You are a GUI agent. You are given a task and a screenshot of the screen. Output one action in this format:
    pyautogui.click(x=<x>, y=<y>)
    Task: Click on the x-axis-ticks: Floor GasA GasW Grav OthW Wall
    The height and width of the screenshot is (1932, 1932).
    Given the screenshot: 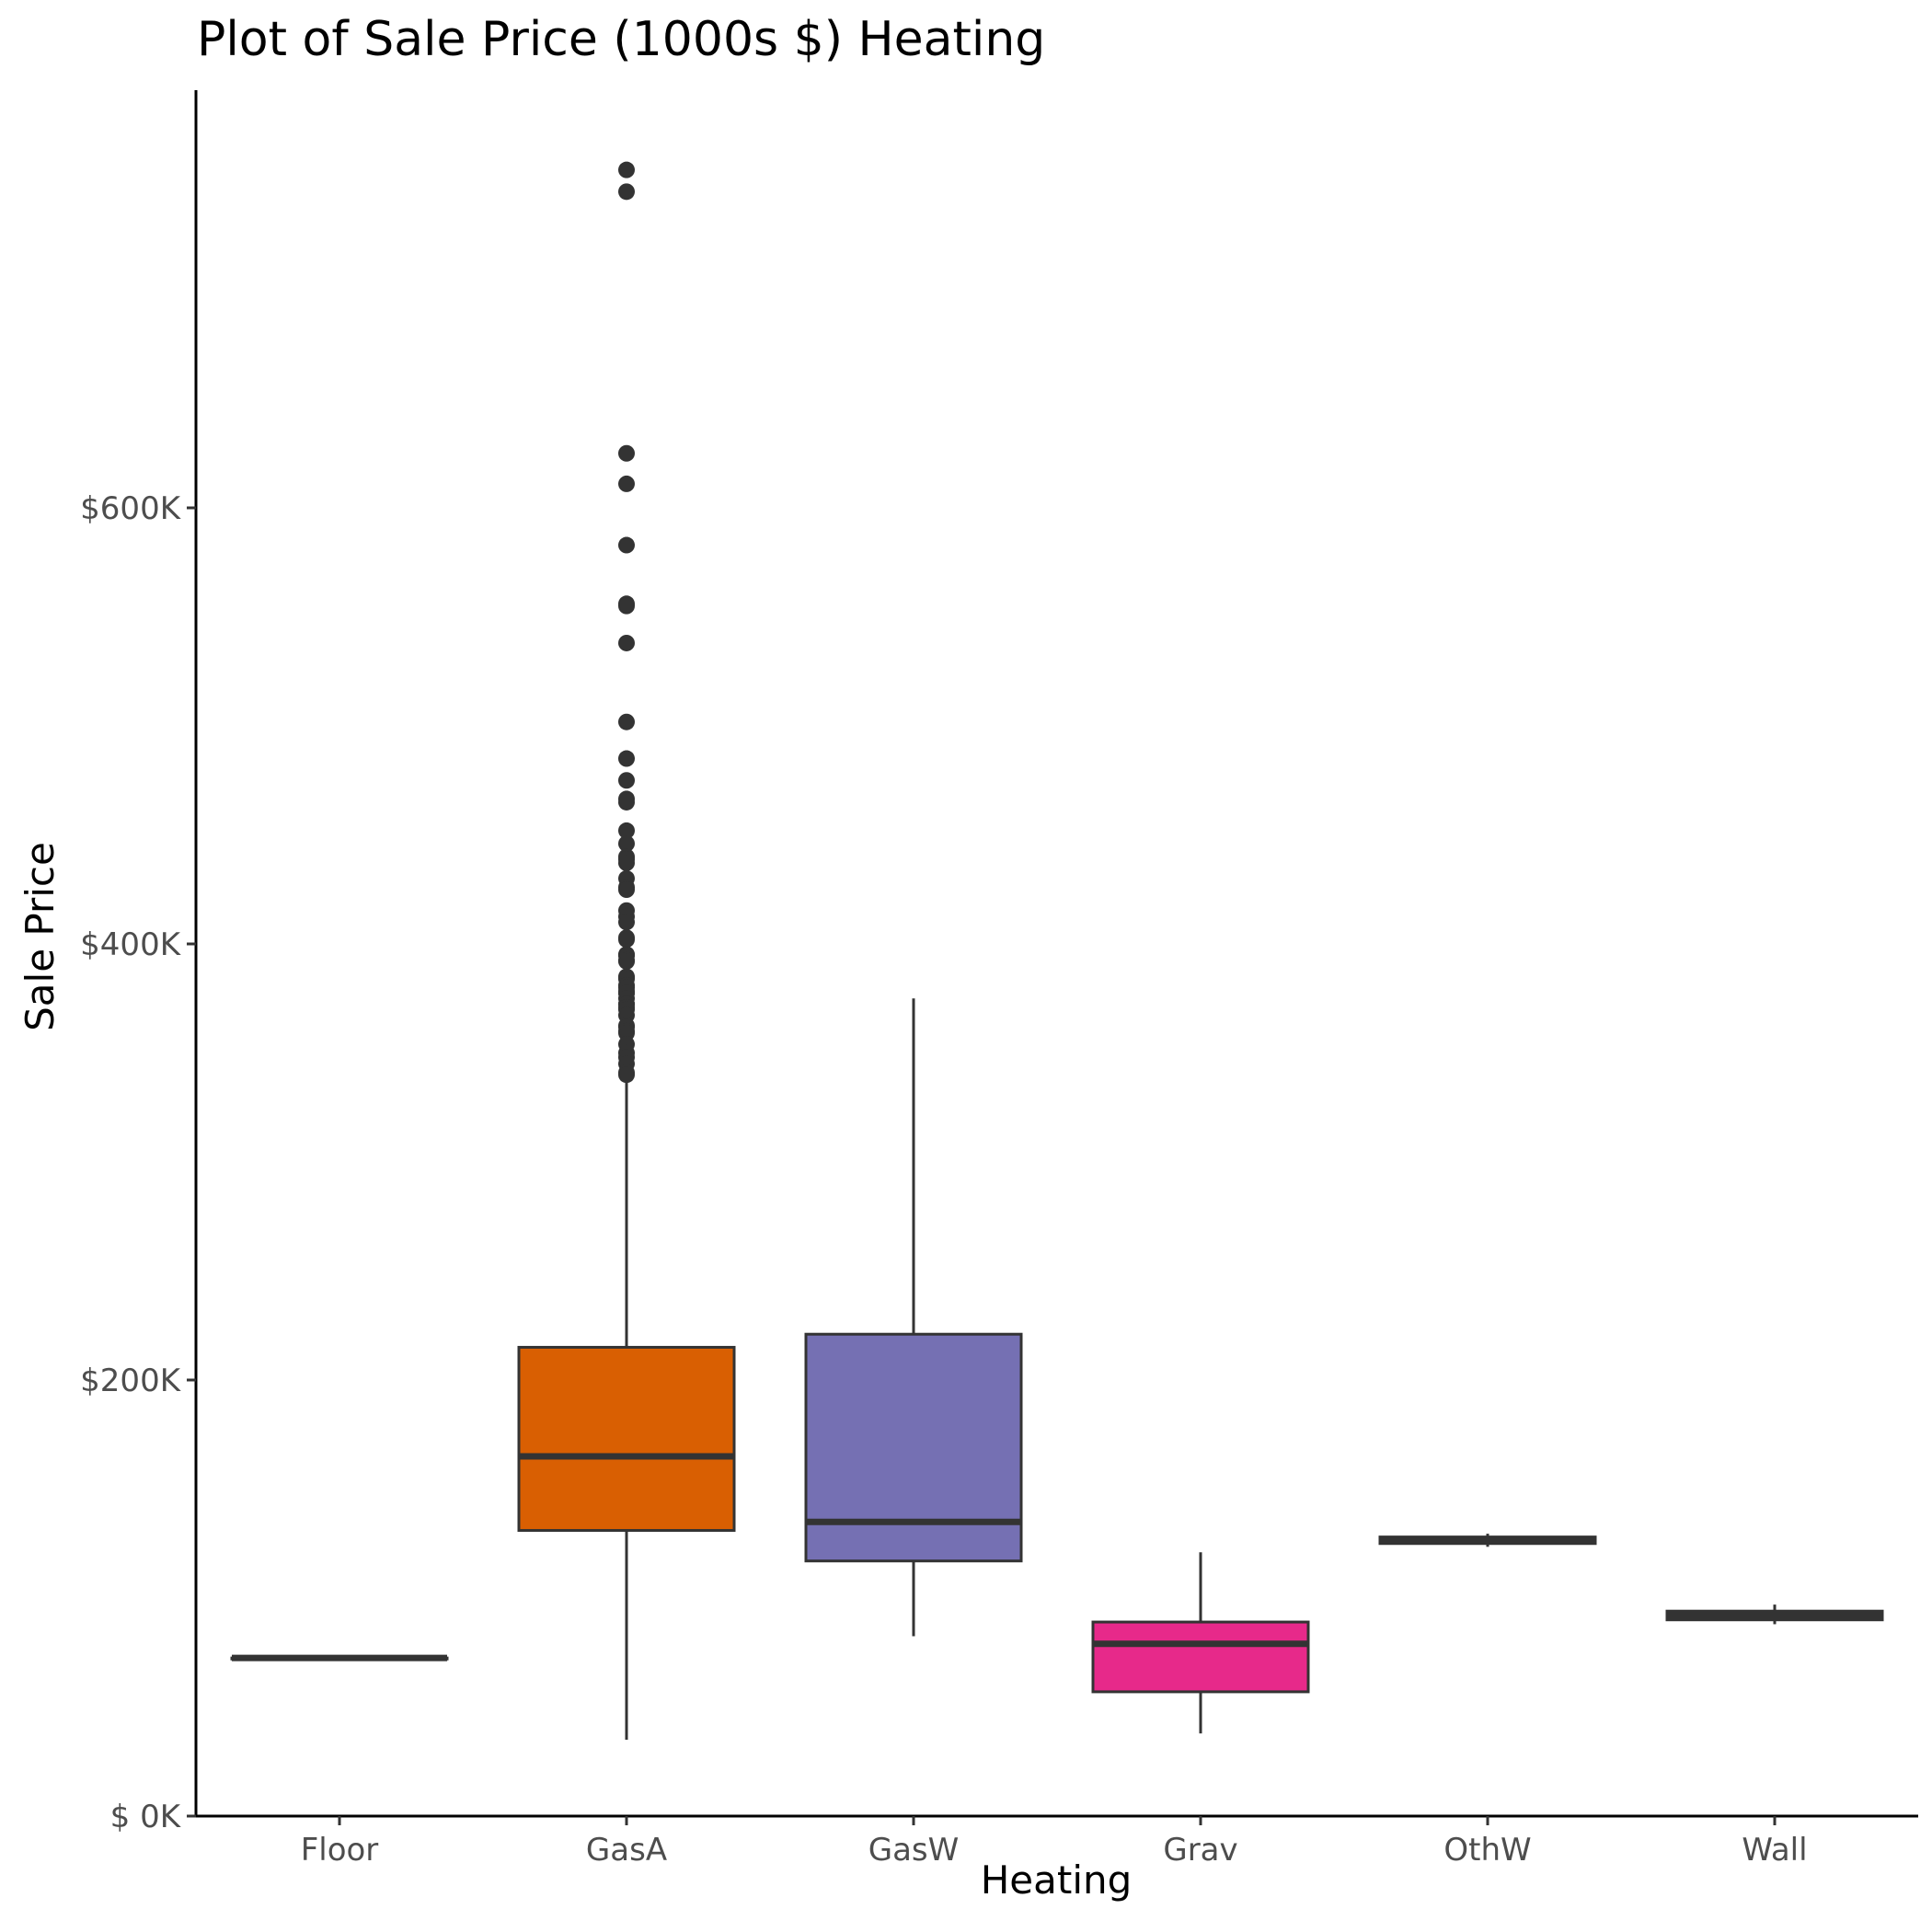 What is the action you would take?
    pyautogui.click(x=1054, y=1842)
    